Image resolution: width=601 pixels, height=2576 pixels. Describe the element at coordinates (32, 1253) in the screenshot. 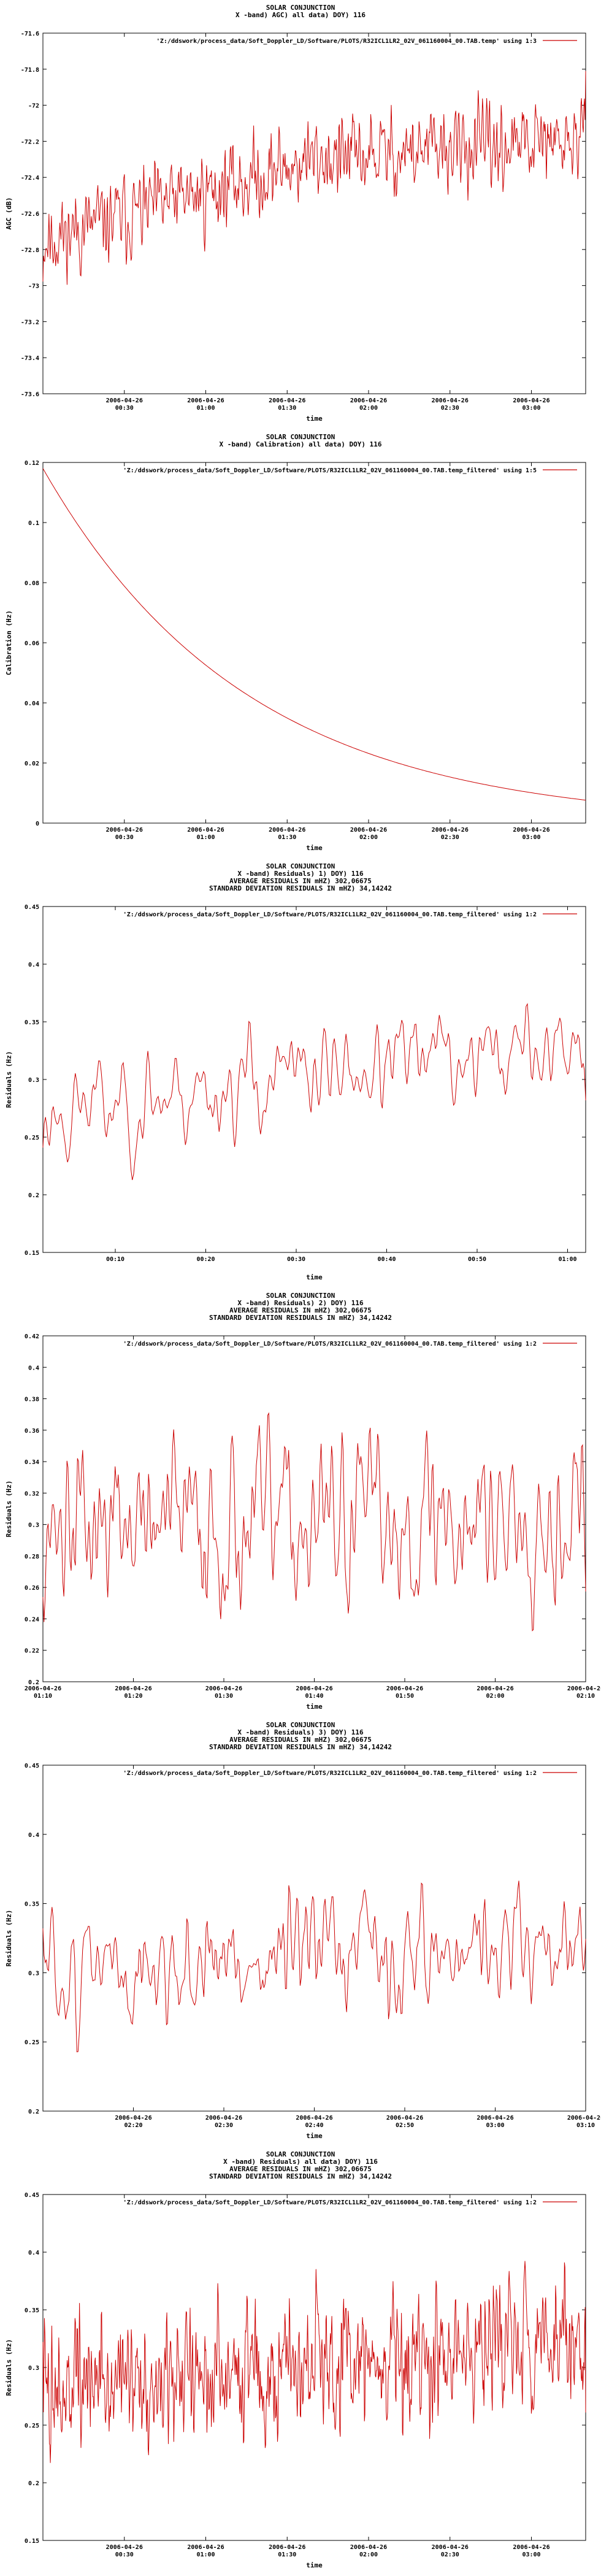

I see `y-tick-label: 0.15` at that location.